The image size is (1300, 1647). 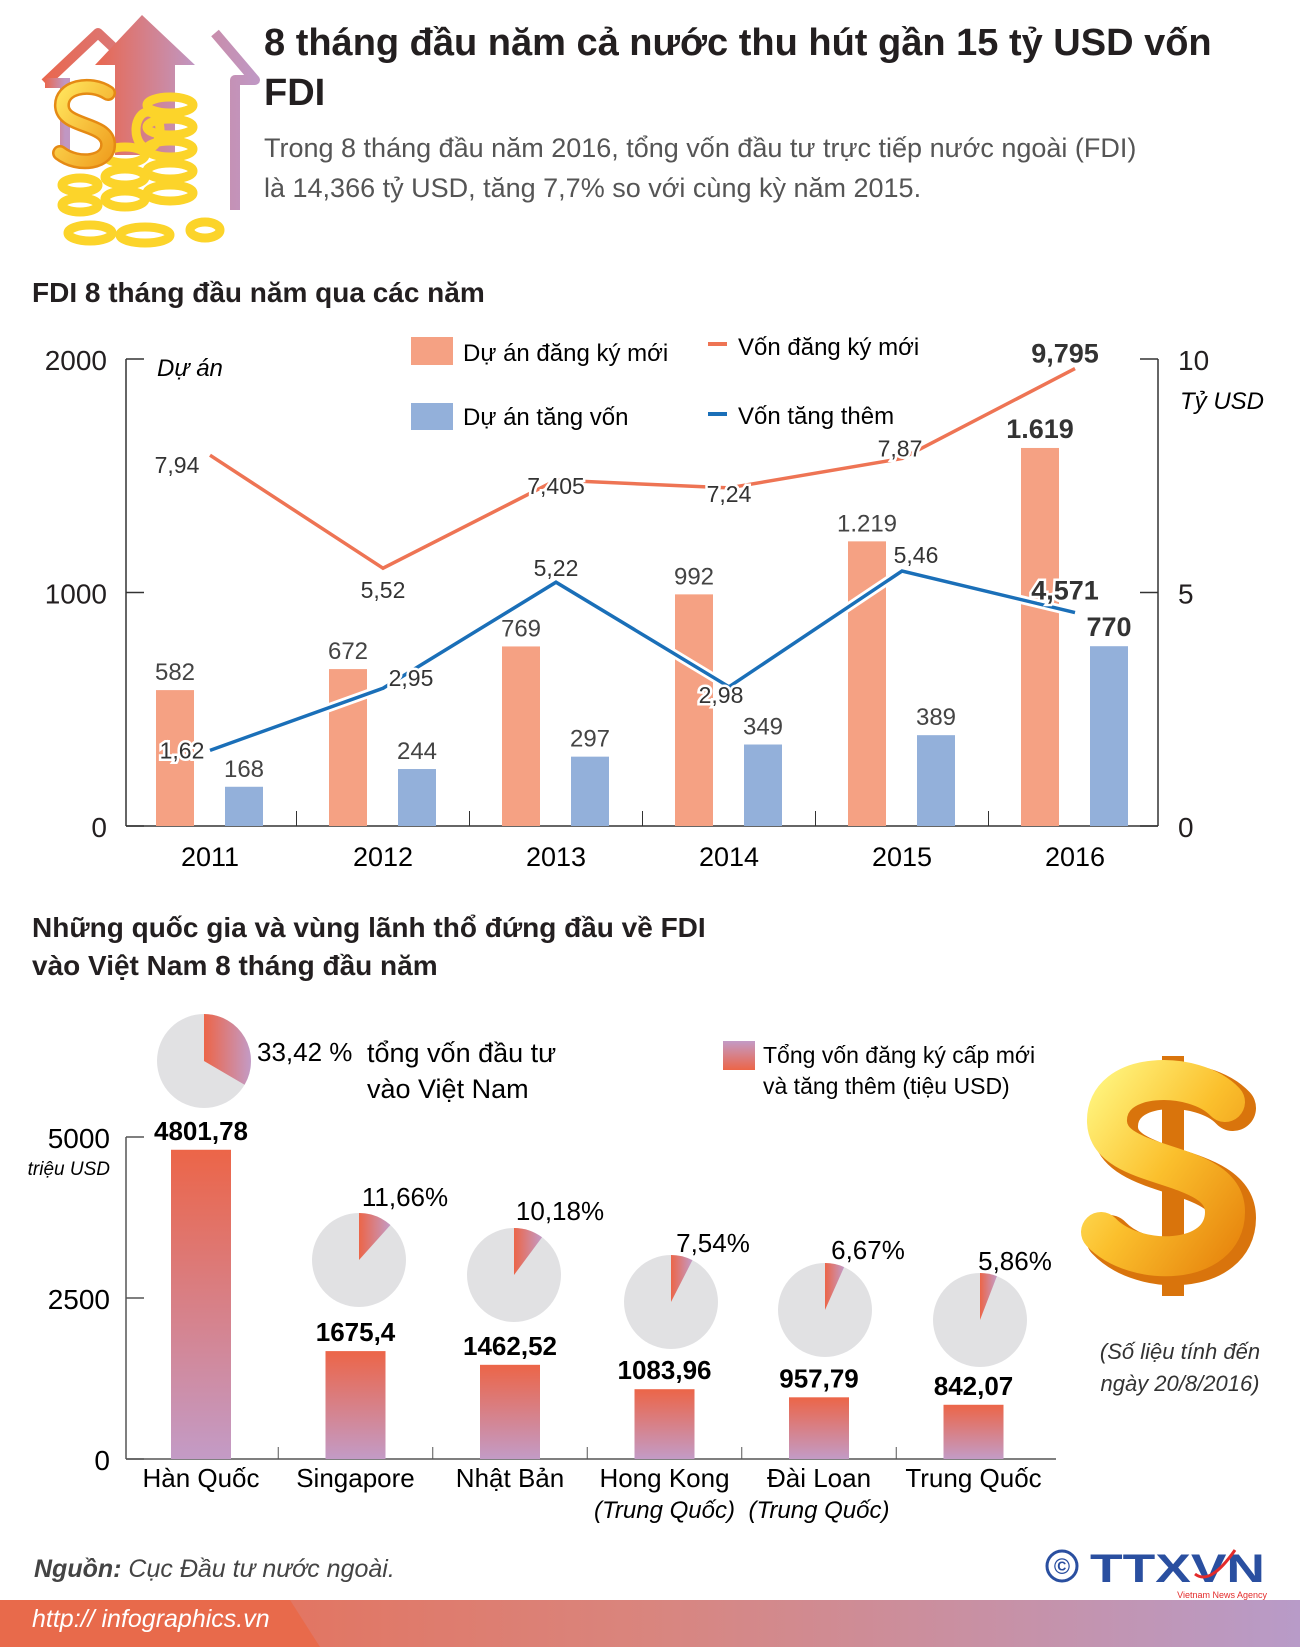 I want to click on ttxvn-logo: © TTXVN Vietnam News Agency, so click(x=1156, y=1573).